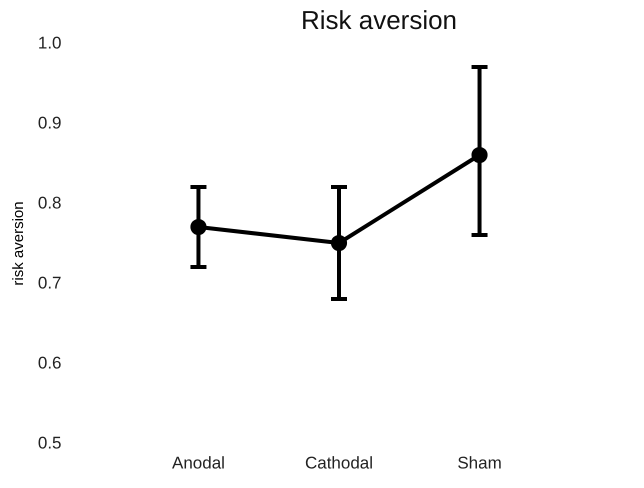 This screenshot has height=488, width=644. What do you see at coordinates (50, 43) in the screenshot?
I see `y-tick-label: 1.0` at bounding box center [50, 43].